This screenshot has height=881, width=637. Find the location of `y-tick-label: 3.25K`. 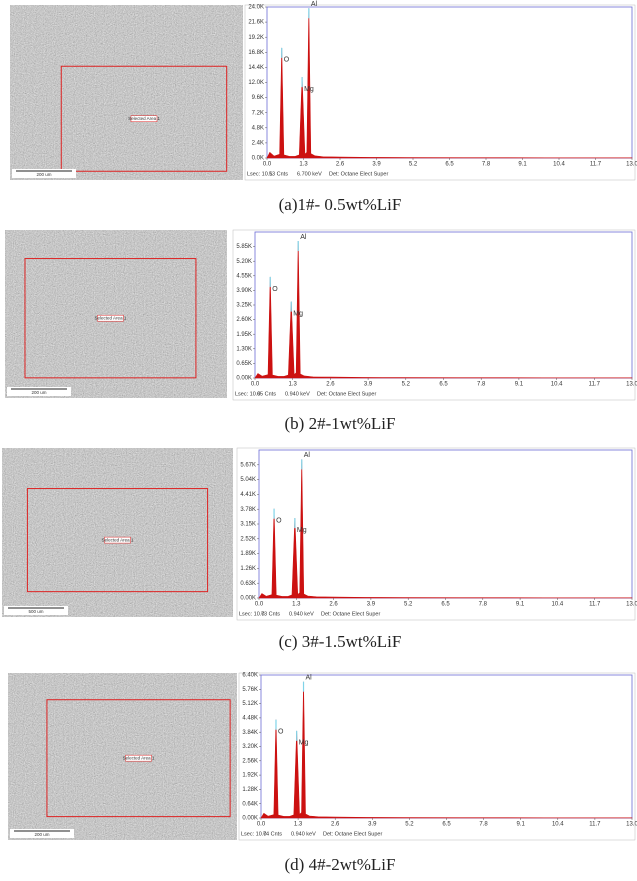

y-tick-label: 3.25K is located at coordinates (244, 306).